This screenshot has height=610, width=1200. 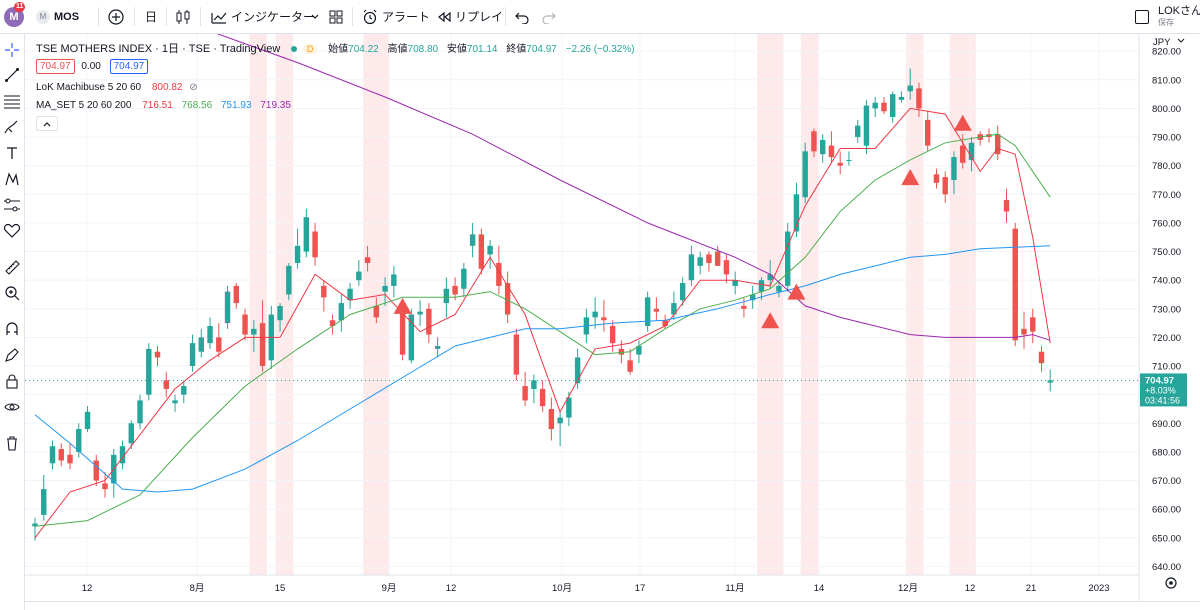 I want to click on low-label: 安値, so click(x=456, y=49).